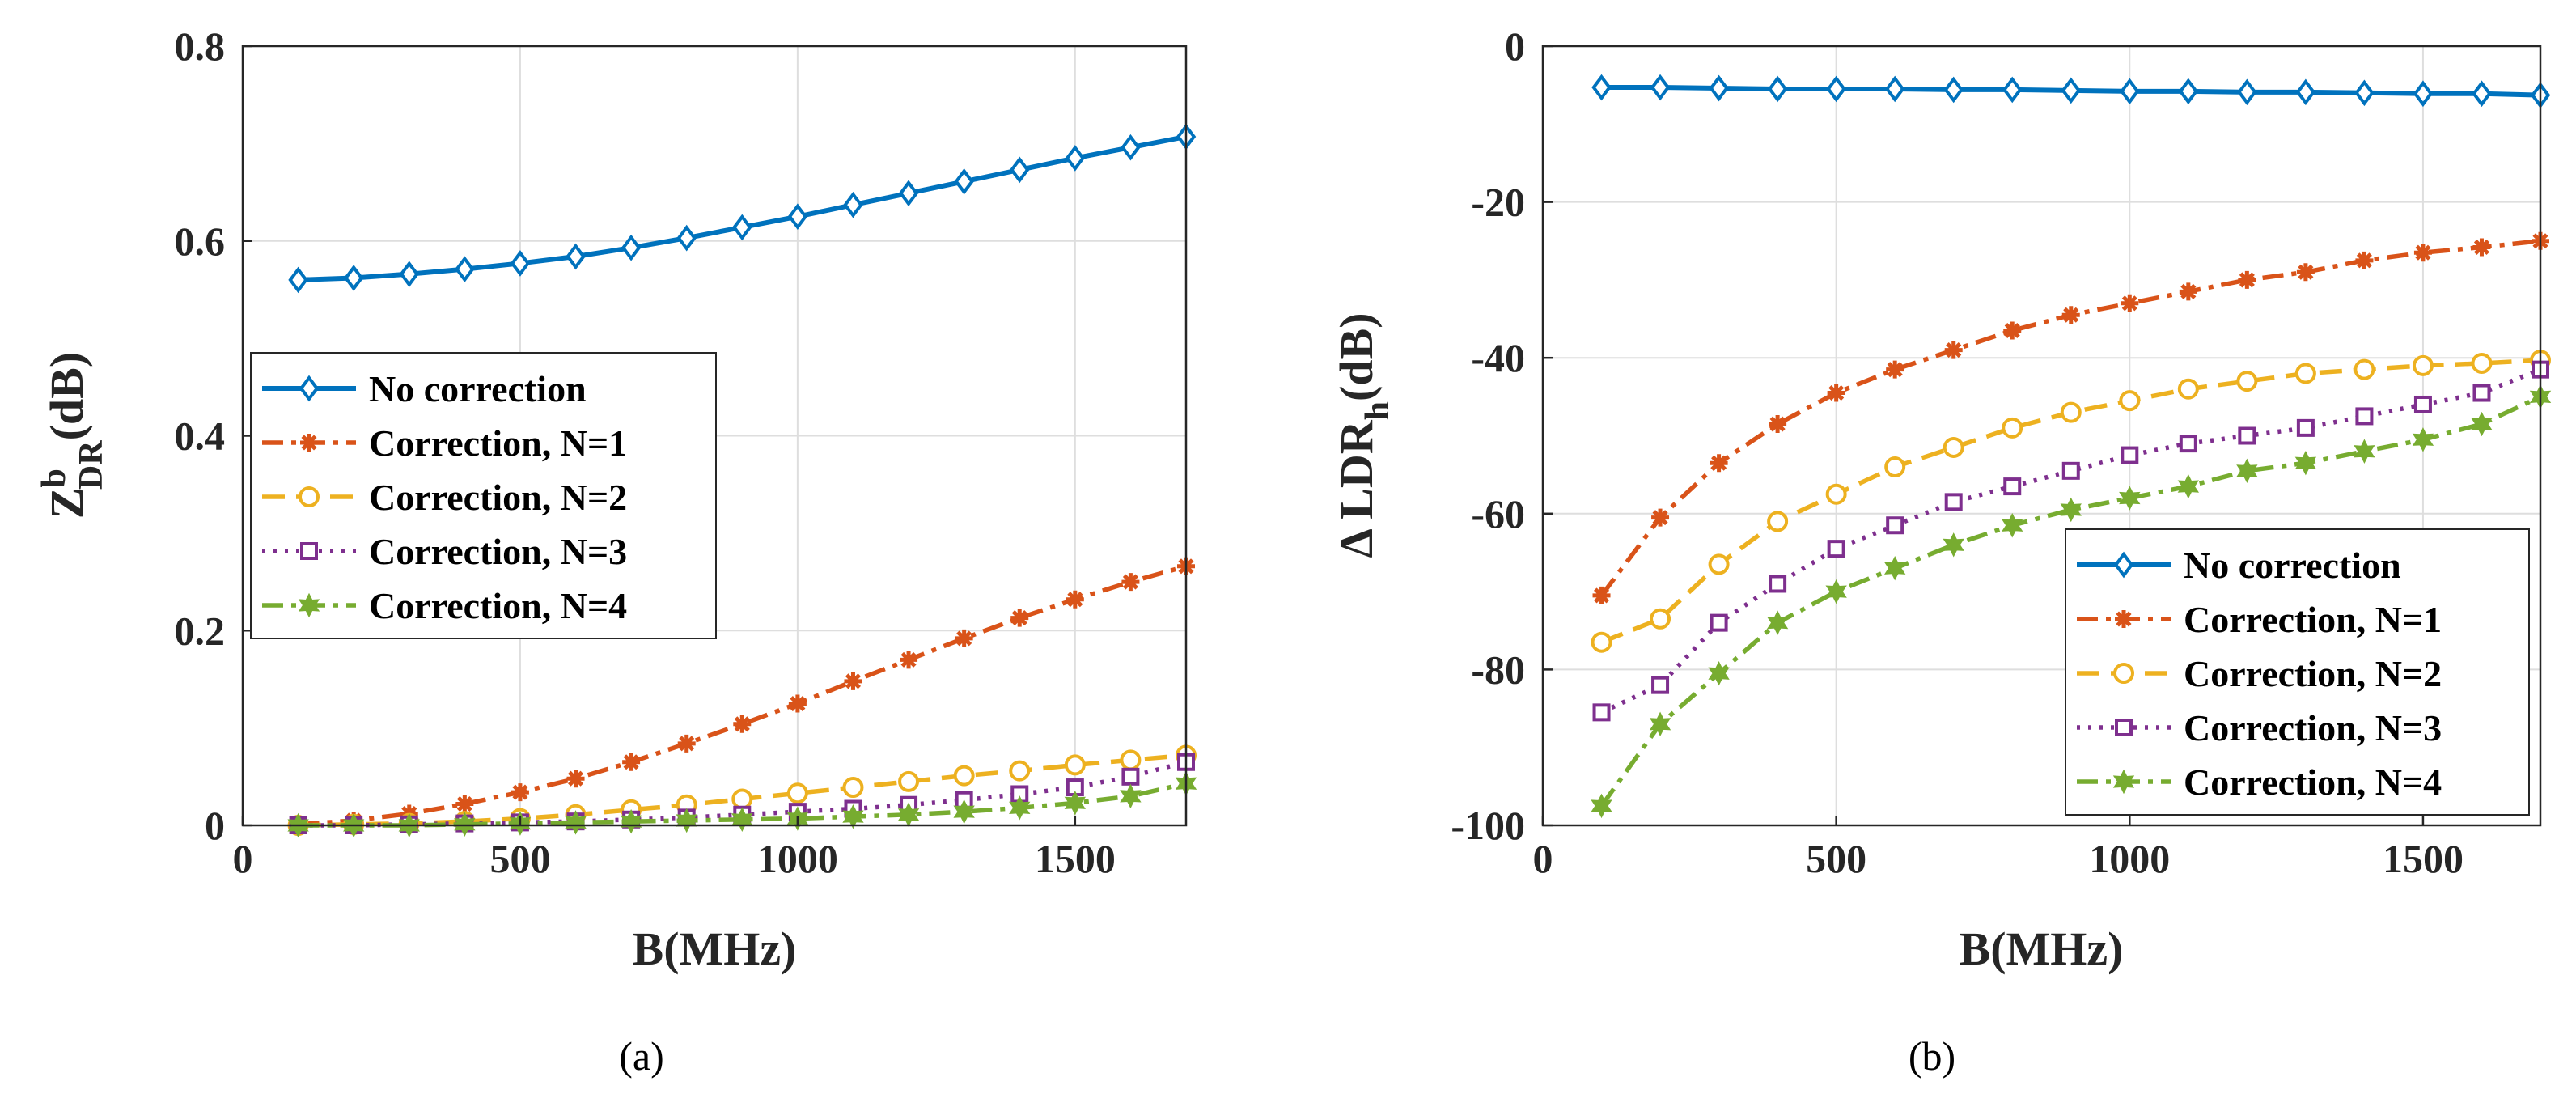  What do you see at coordinates (1498, 513) in the screenshot?
I see `b-y-tick-label: -60` at bounding box center [1498, 513].